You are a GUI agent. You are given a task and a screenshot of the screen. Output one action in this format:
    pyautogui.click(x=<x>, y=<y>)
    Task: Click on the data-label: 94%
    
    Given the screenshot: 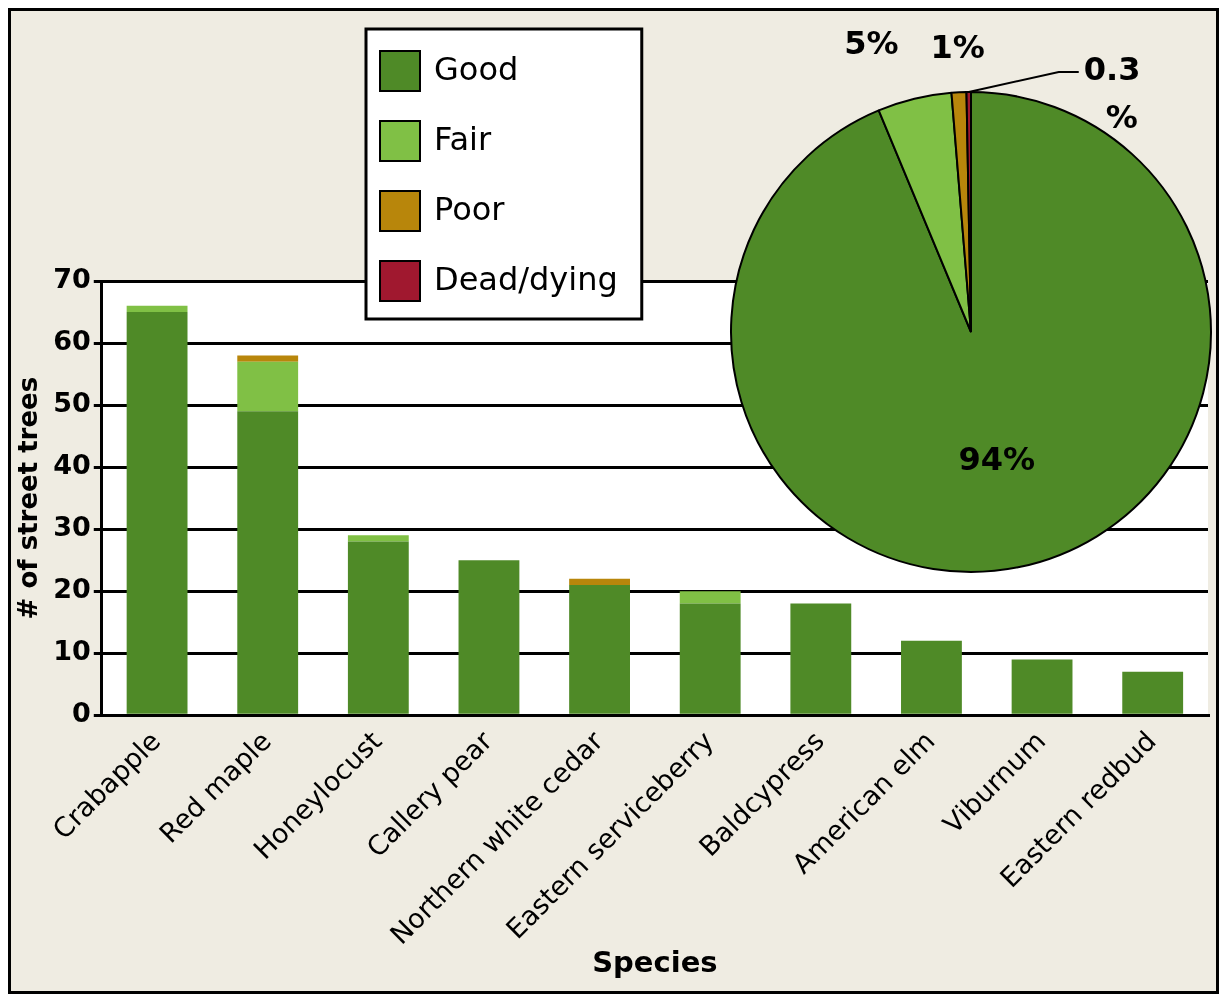 What is the action you would take?
    pyautogui.click(x=997, y=458)
    